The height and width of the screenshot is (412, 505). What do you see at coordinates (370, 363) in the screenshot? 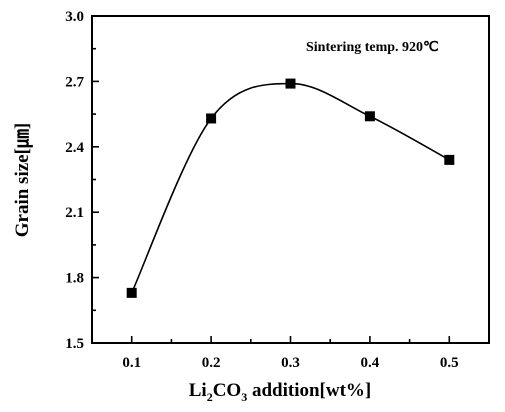
I see `x-tick-label: 0.4` at bounding box center [370, 363].